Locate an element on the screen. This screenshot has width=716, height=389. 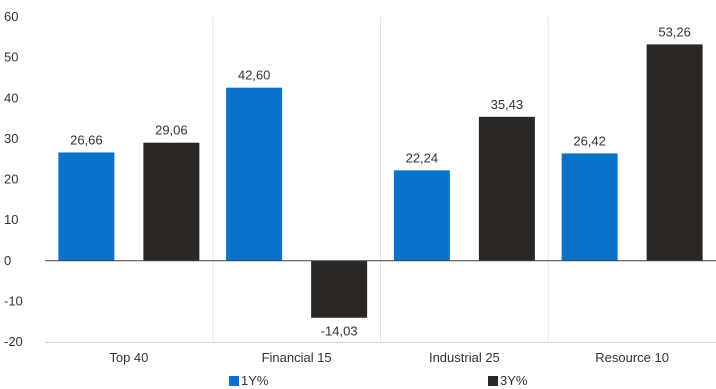
y-tick-label: -10 is located at coordinates (13, 300).